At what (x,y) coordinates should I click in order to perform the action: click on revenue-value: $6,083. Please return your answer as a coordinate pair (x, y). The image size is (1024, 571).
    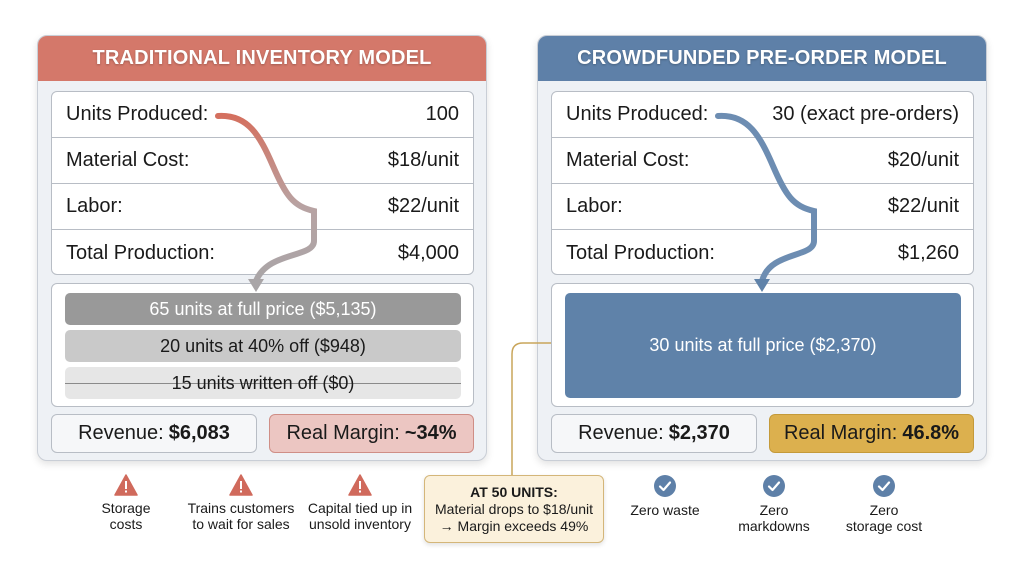
    Looking at the image, I should click on (199, 433).